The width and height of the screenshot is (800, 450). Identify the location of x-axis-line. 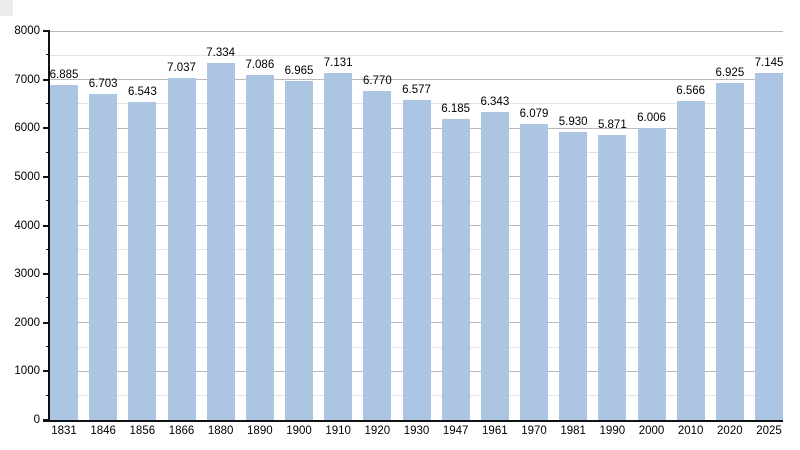
(413, 421).